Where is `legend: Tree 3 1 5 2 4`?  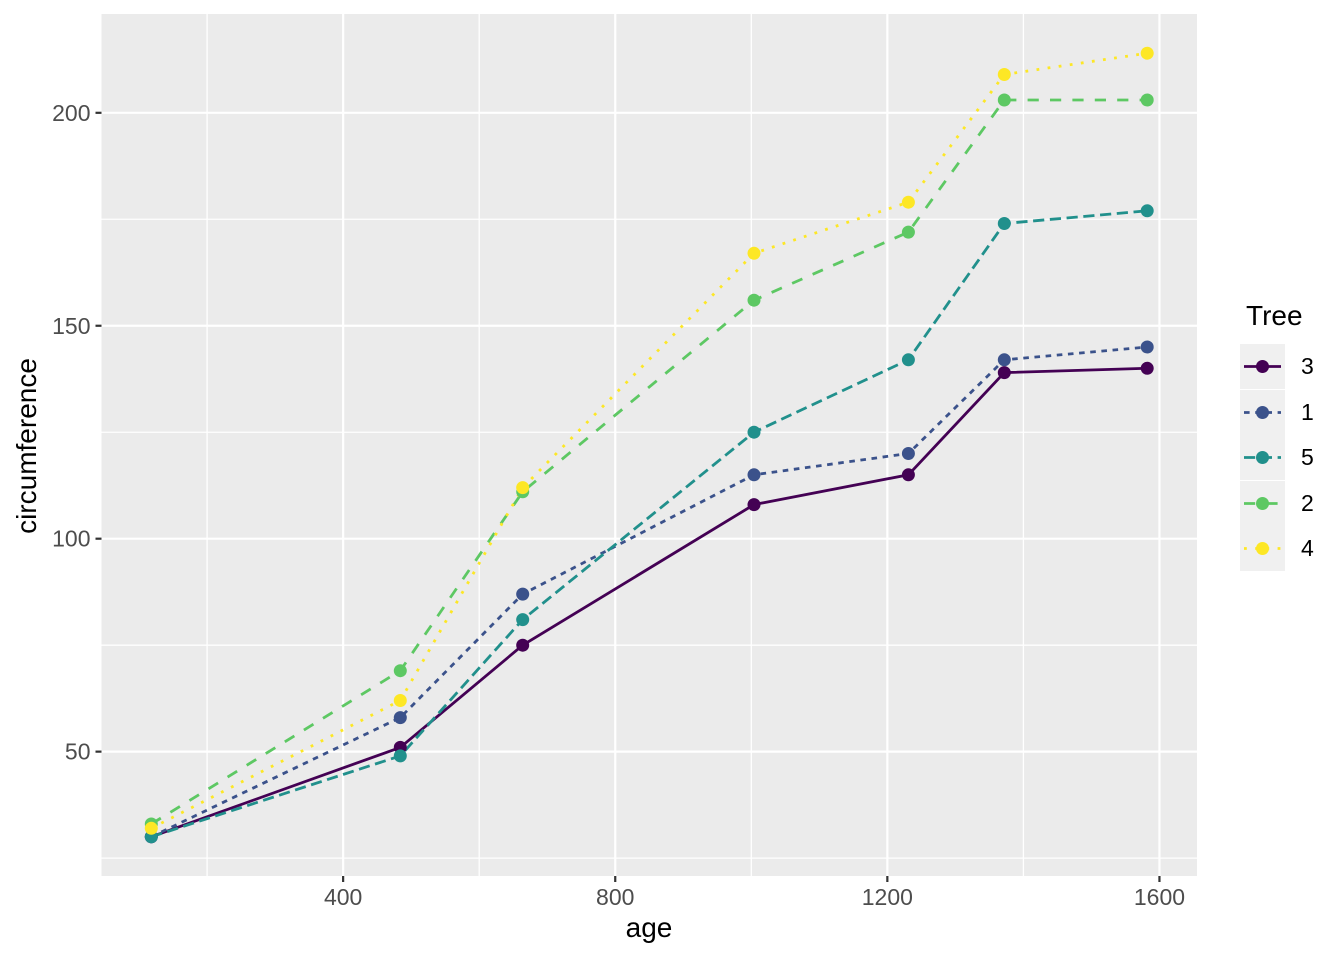 legend: Tree 3 1 5 2 4 is located at coordinates (1292, 436).